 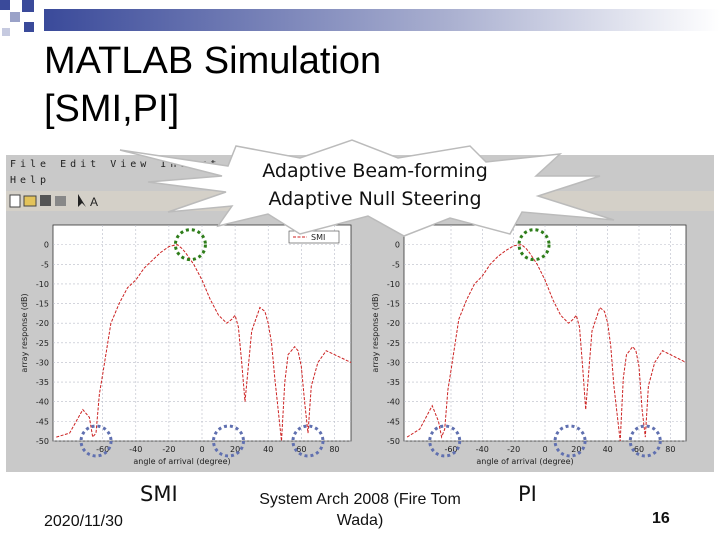 What do you see at coordinates (318, 237) in the screenshot?
I see `legend-label: SMI` at bounding box center [318, 237].